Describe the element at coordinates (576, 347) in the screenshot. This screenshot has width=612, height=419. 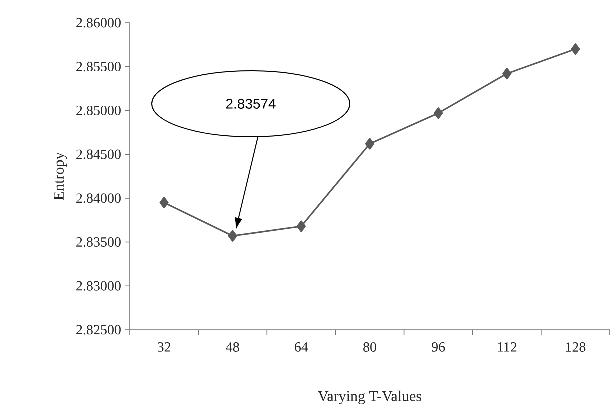
I see `x-tick-label: 128` at that location.